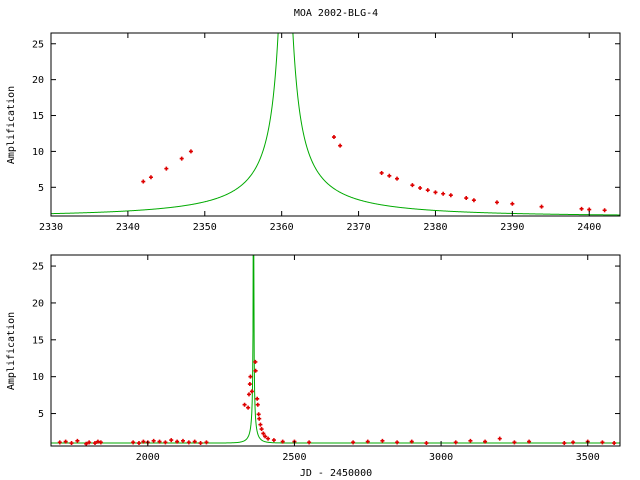 Image resolution: width=640 pixels, height=480 pixels. What do you see at coordinates (512, 227) in the screenshot?
I see `top-x-tick-label: 2390` at bounding box center [512, 227].